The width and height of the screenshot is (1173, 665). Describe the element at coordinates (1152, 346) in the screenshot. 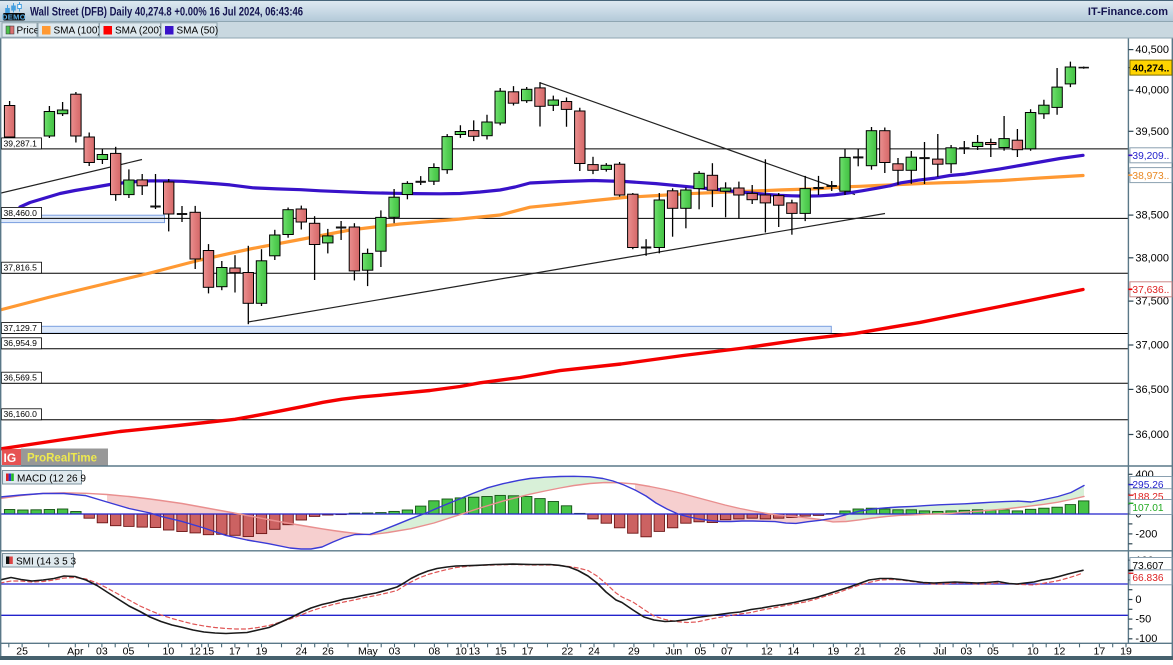

I see `svg-text: 37,000` at that location.